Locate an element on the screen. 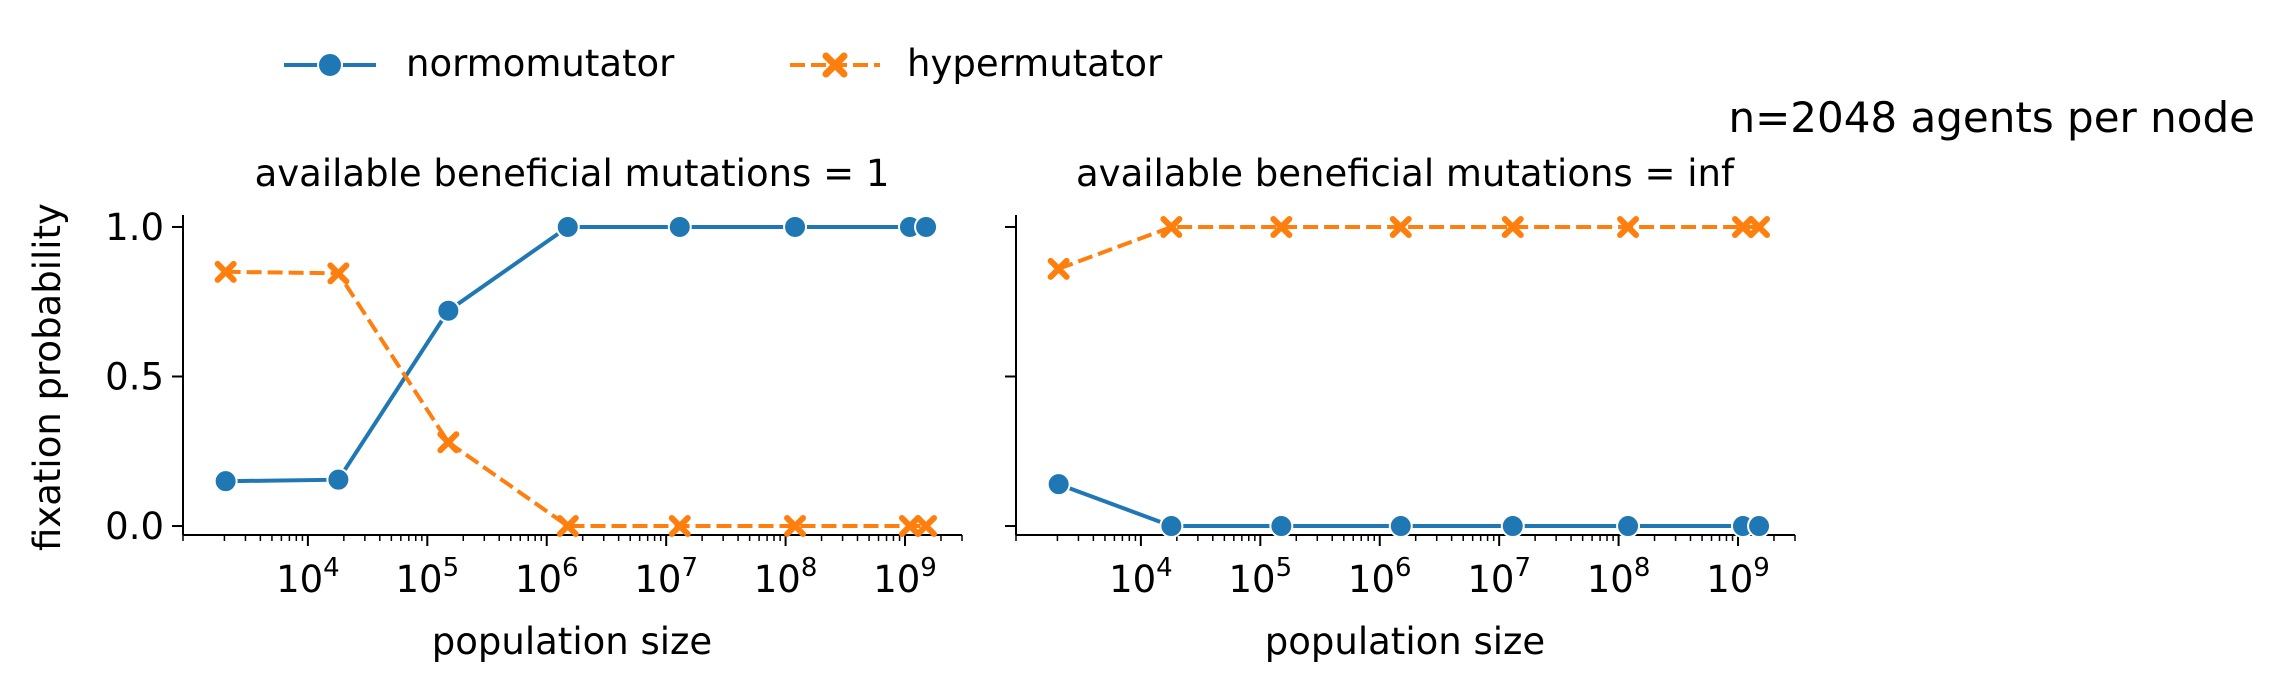  panel-2-x-tick-label: 10⁹ is located at coordinates (1738, 577).